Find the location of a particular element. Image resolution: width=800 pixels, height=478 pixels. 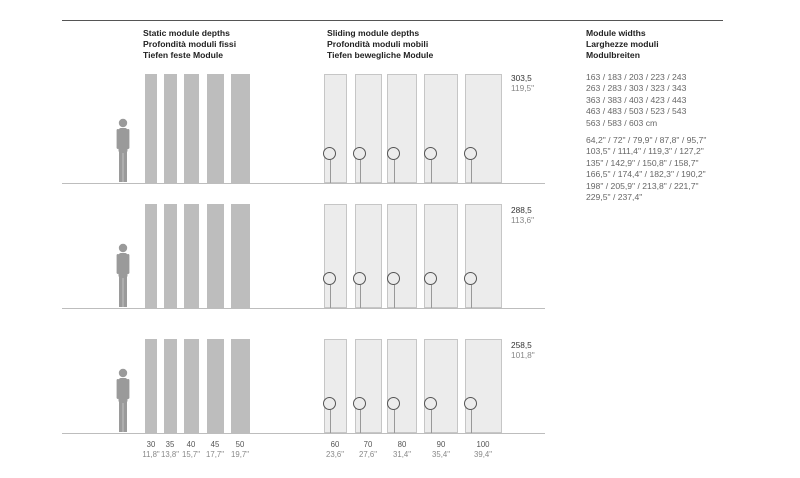

depth-cm: 100 is located at coordinates (483, 444).